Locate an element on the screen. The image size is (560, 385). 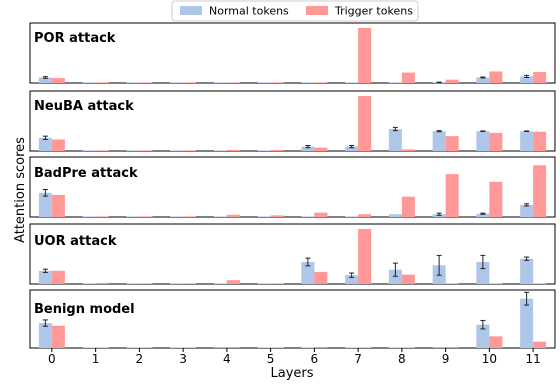
legend: Normal tokens Trigger tokens is located at coordinates (295, 11).